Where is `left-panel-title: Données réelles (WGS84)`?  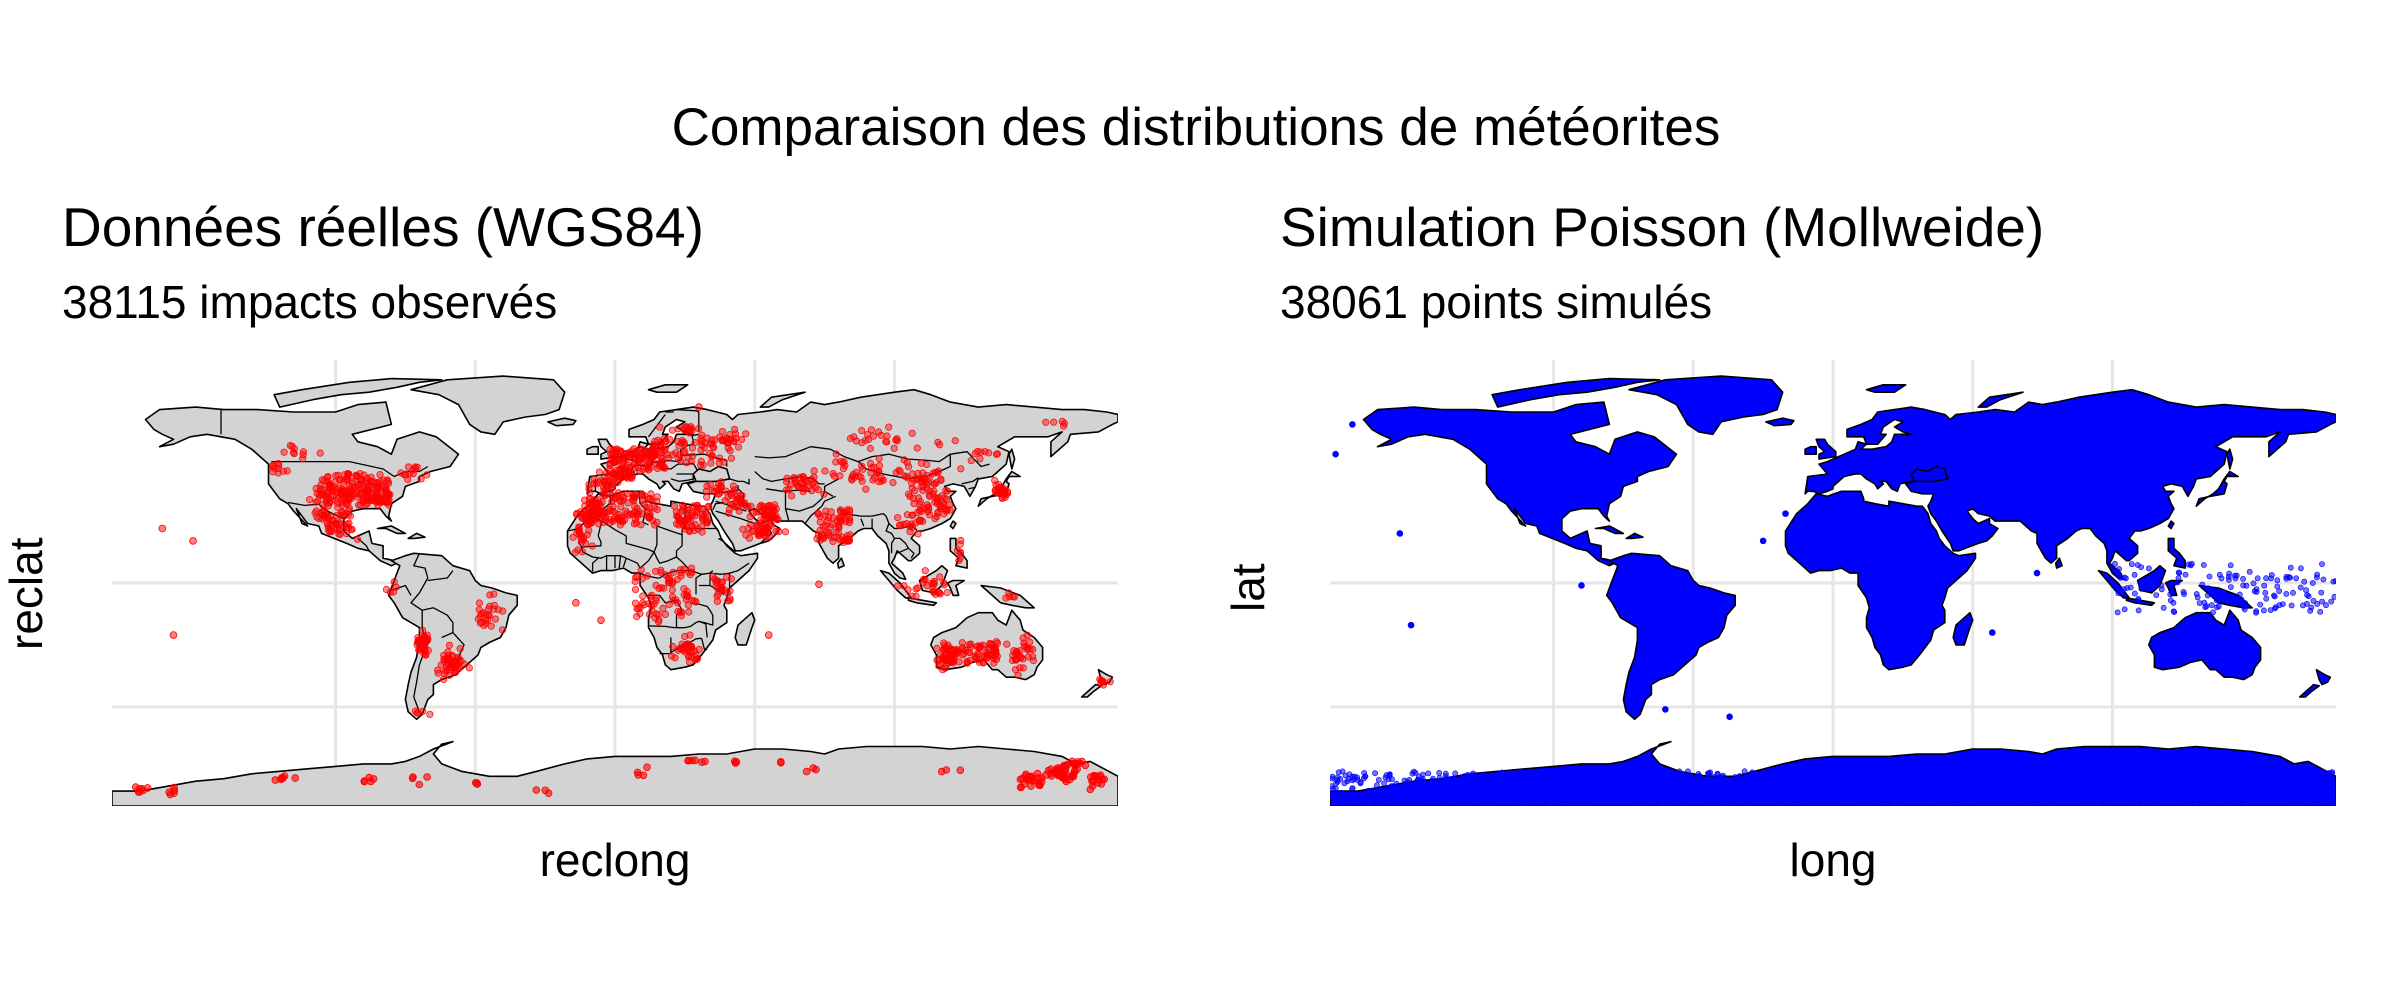
left-panel-title: Données réelles (WGS84) is located at coordinates (383, 227).